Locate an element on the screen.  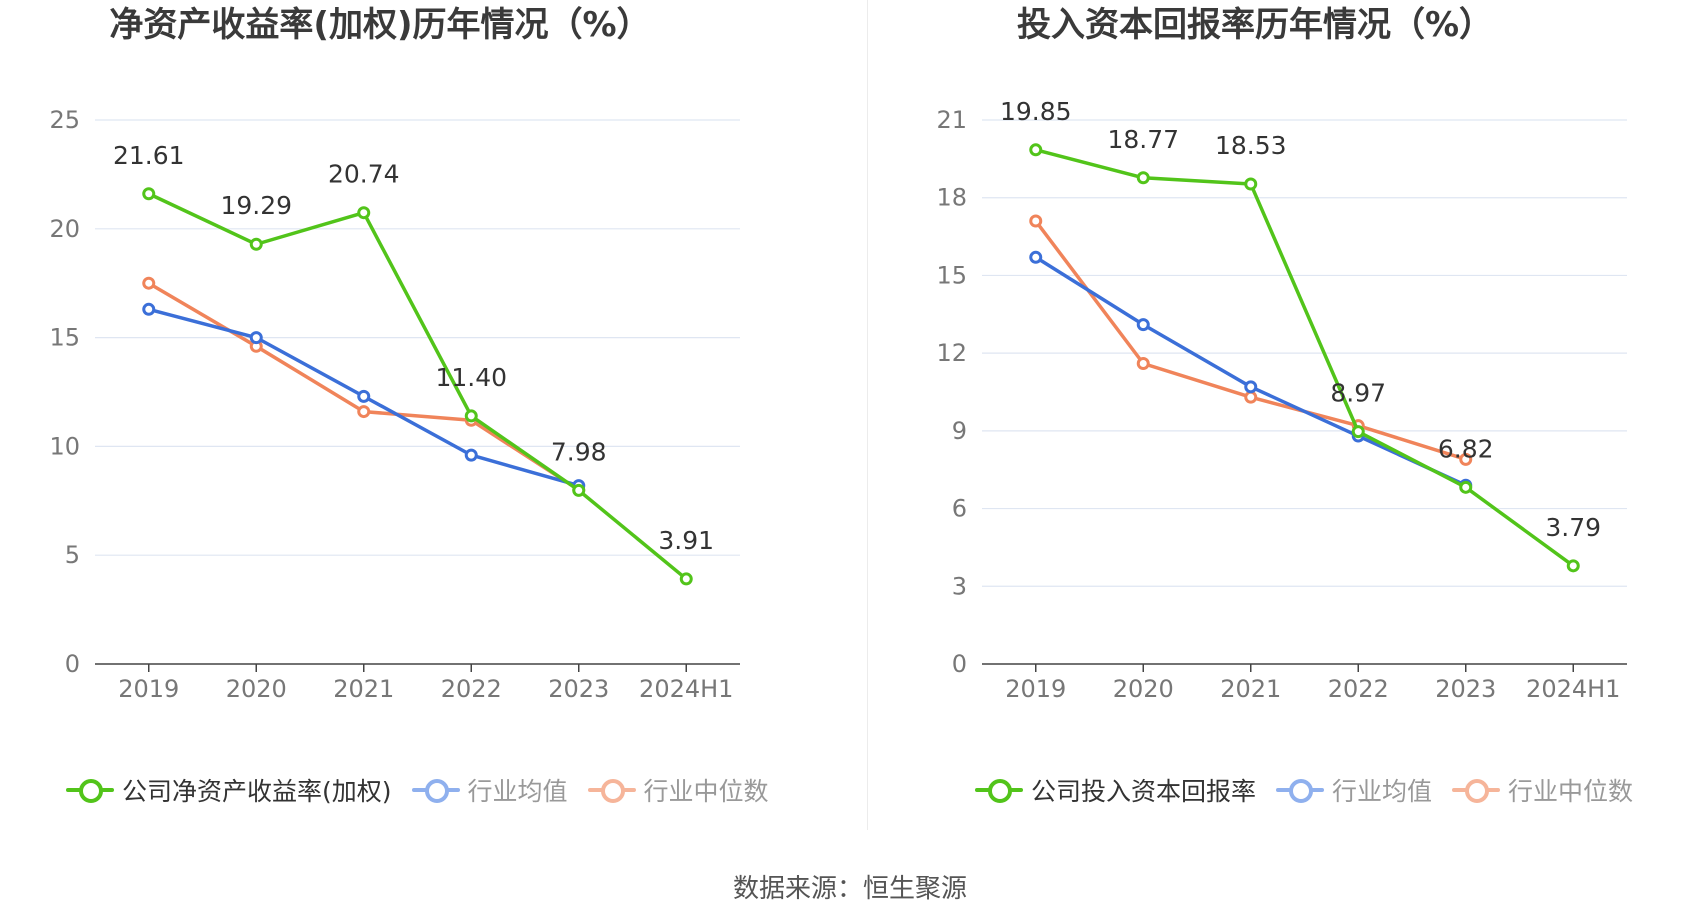
y-tick-label: 12 is located at coordinates (951, 353).